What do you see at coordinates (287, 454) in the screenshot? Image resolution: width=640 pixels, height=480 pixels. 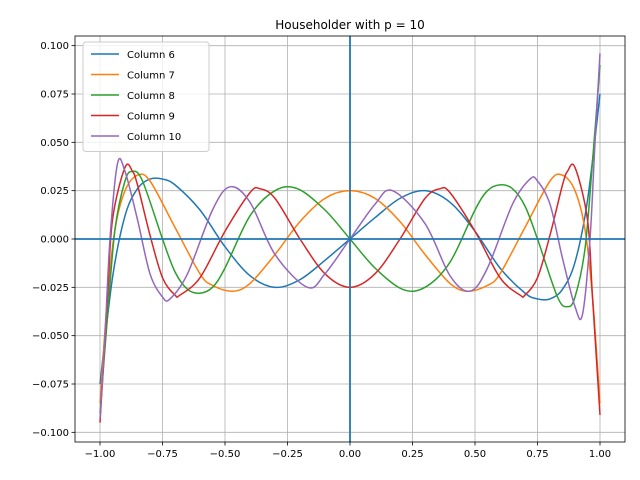 I see `x-tick-label: −0.25` at bounding box center [287, 454].